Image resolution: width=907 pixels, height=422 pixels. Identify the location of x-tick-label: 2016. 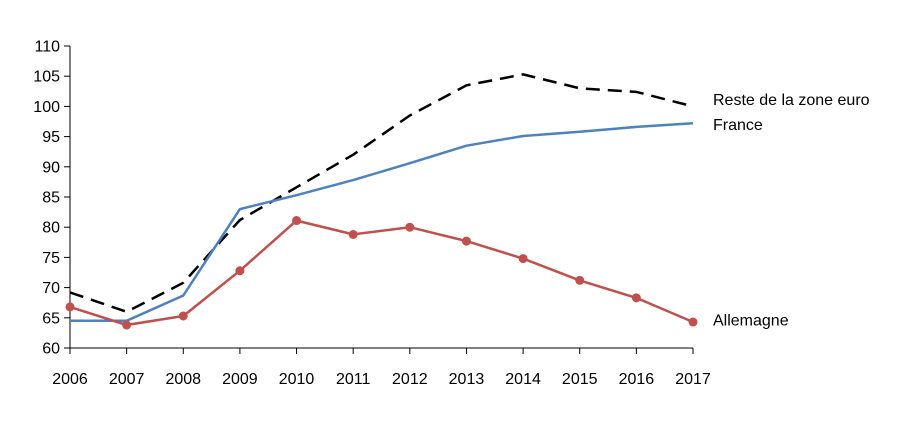
(637, 379).